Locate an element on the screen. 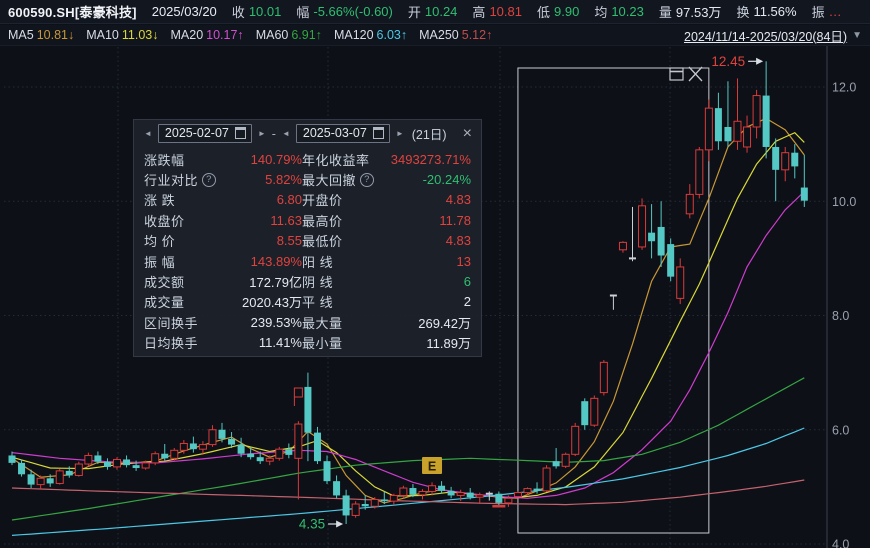 This screenshot has height=548, width=870. end-date-next-button: ► is located at coordinates (399, 133).